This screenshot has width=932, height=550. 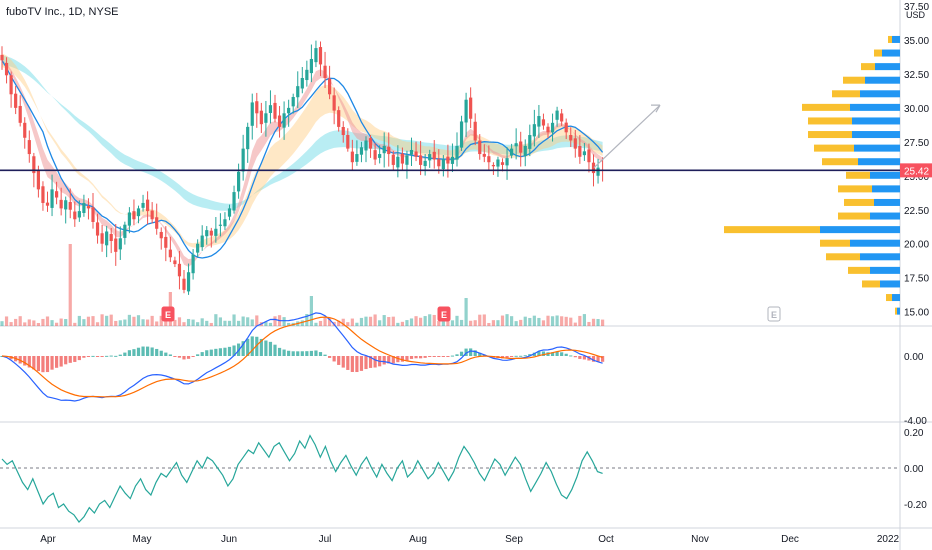 What do you see at coordinates (916, 313) in the screenshot?
I see `y-tick-label: 15.00` at bounding box center [916, 313].